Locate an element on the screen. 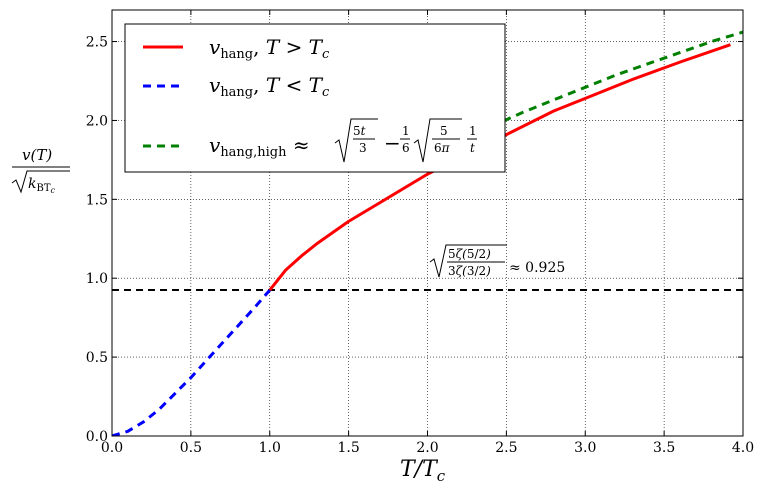  x-tick-label: 3.5 is located at coordinates (664, 448).